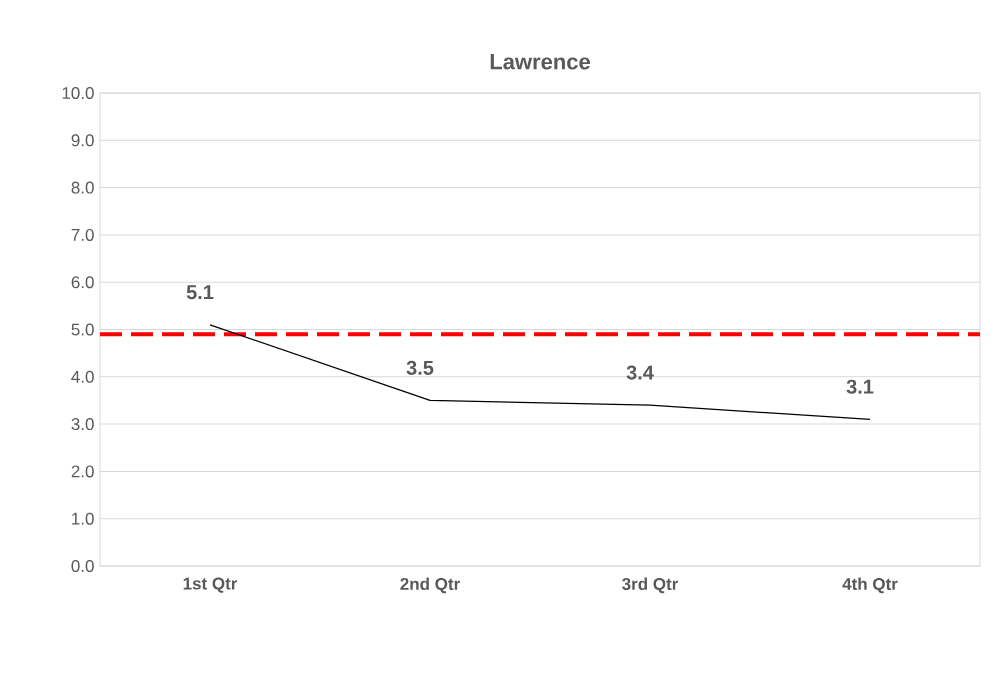  Describe the element at coordinates (82, 140) in the screenshot. I see `y-tick-label: 9.0` at that location.